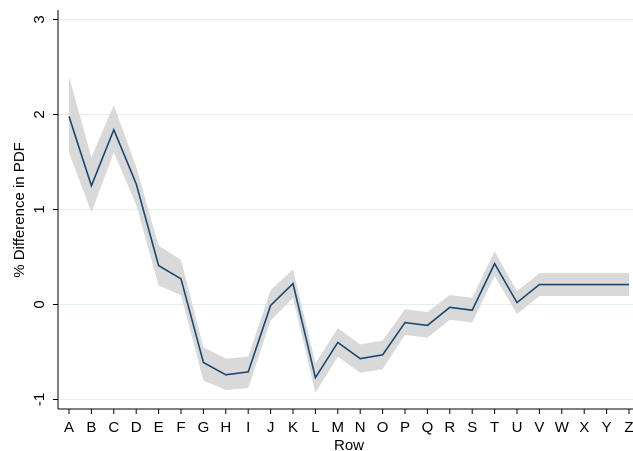 The height and width of the screenshot is (451, 633). I want to click on x-tick-label: H, so click(225, 427).